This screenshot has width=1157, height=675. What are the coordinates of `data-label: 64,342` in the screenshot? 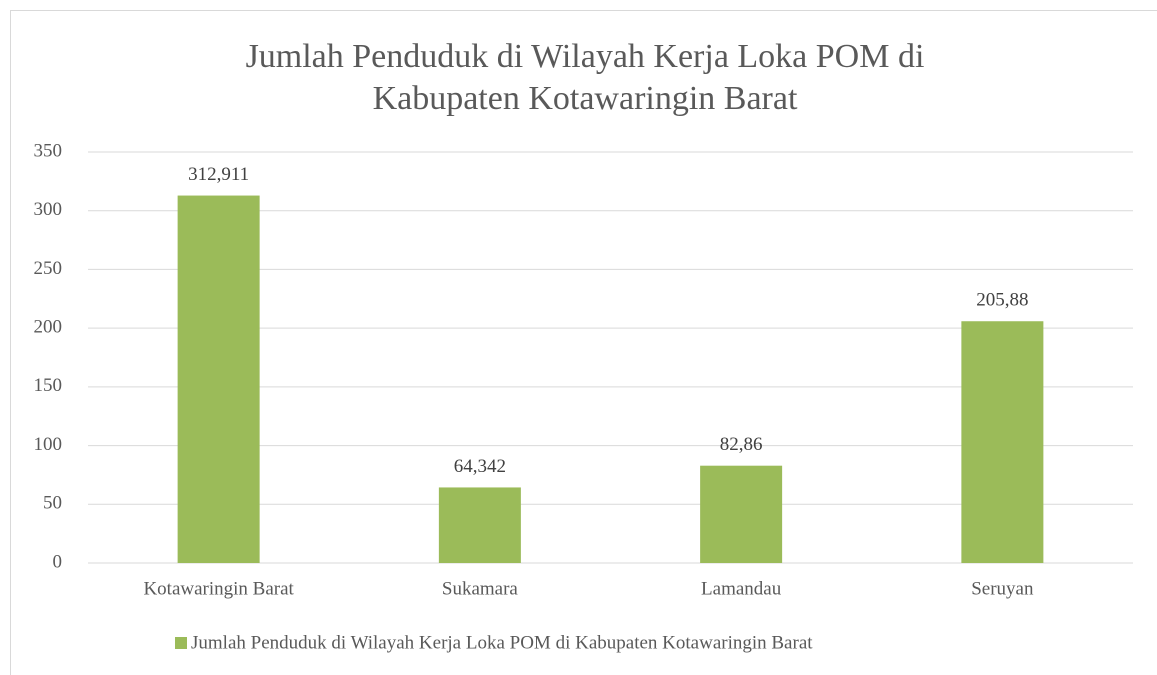 It's located at (480, 466).